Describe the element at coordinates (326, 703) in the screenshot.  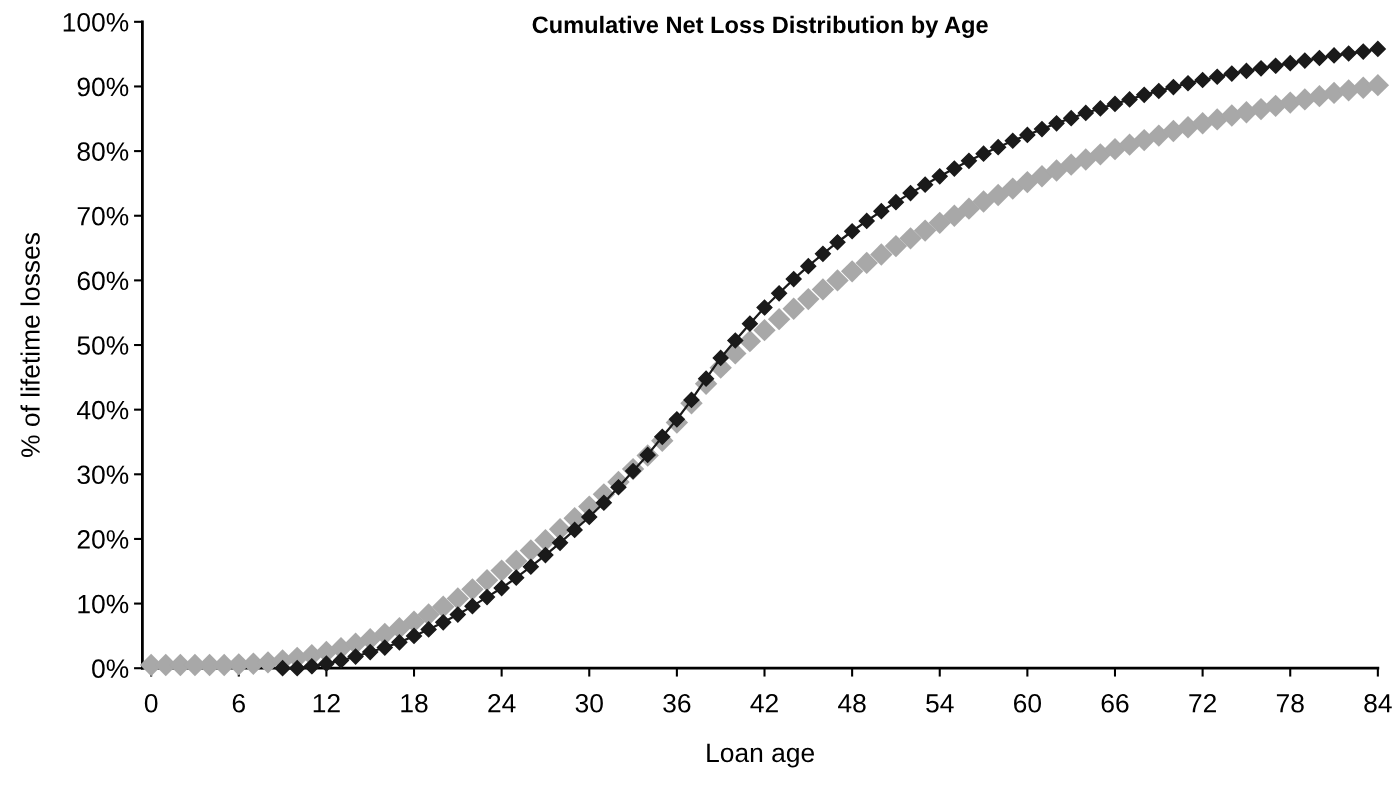
I see `x-tick-label: 12` at that location.